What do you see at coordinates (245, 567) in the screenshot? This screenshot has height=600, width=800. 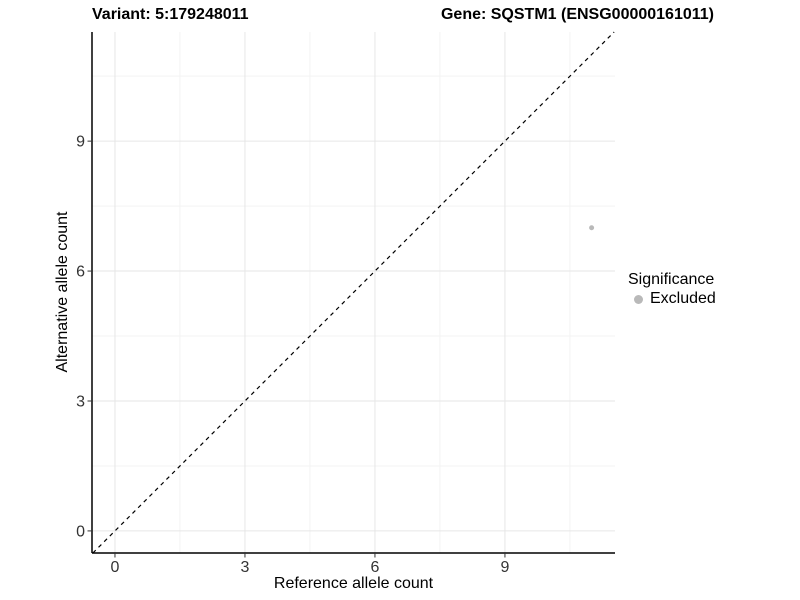 I see `x-tick-label: 3` at bounding box center [245, 567].